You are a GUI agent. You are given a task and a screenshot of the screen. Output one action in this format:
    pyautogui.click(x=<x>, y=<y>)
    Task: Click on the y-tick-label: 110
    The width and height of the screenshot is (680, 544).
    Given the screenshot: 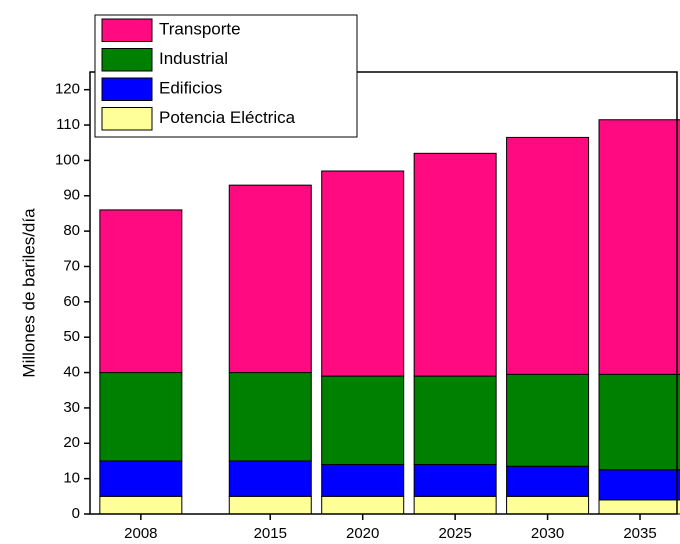 What is the action you would take?
    pyautogui.click(x=68, y=124)
    